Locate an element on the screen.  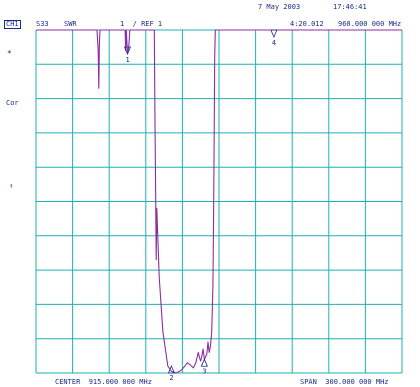
star-indicator: * is located at coordinates (9, 53).